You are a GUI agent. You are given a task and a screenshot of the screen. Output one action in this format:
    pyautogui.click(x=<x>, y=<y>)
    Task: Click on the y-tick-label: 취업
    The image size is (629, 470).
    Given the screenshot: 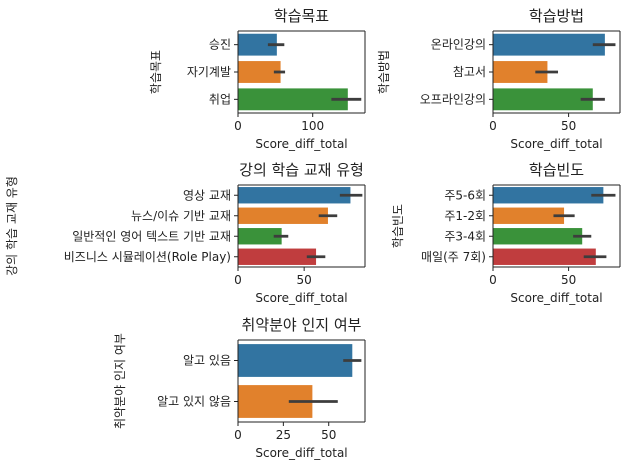 What is the action you would take?
    pyautogui.click(x=220, y=99)
    